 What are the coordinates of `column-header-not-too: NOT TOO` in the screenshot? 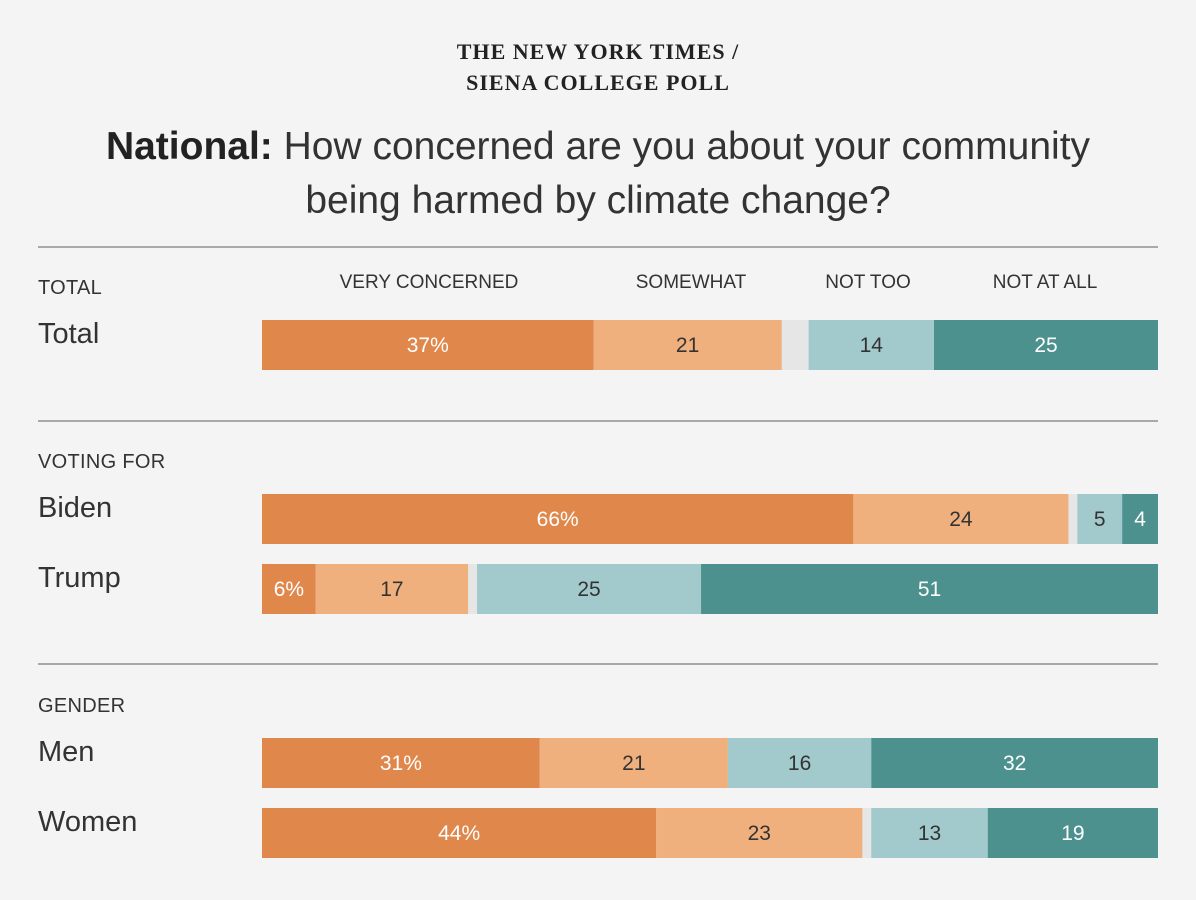 It's located at (868, 282).